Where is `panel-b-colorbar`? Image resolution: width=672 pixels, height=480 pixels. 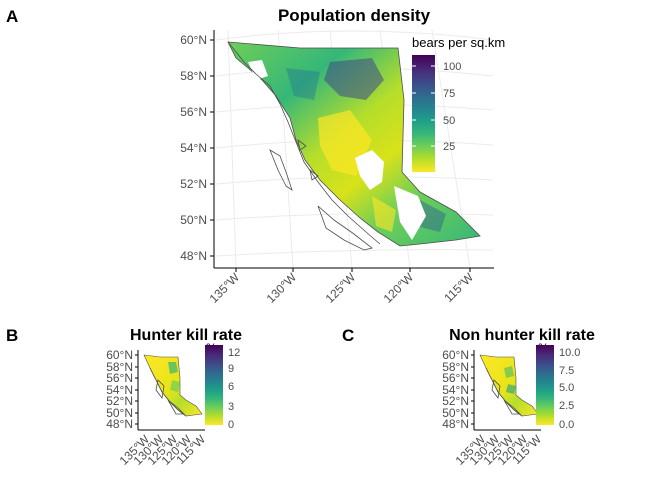 panel-b-colorbar is located at coordinates (214, 385).